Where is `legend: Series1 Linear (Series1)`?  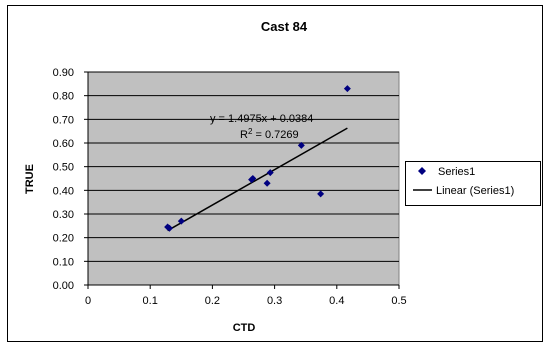
legend: Series1 Linear (Series1) is located at coordinates (473, 183).